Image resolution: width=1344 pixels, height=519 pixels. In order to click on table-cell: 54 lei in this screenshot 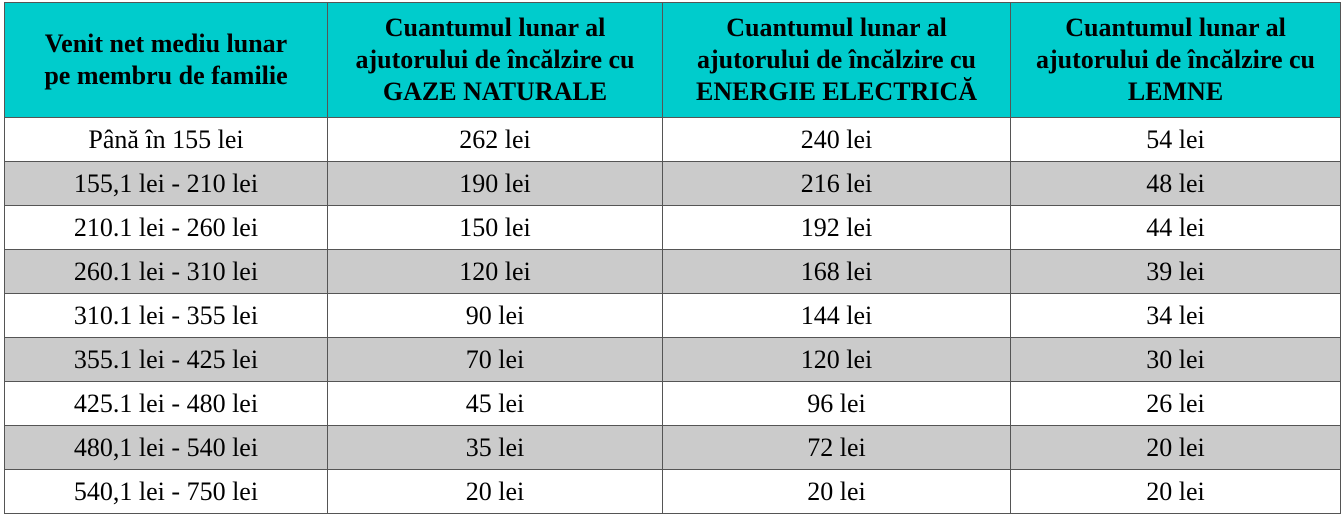, I will do `click(1175, 139)`.